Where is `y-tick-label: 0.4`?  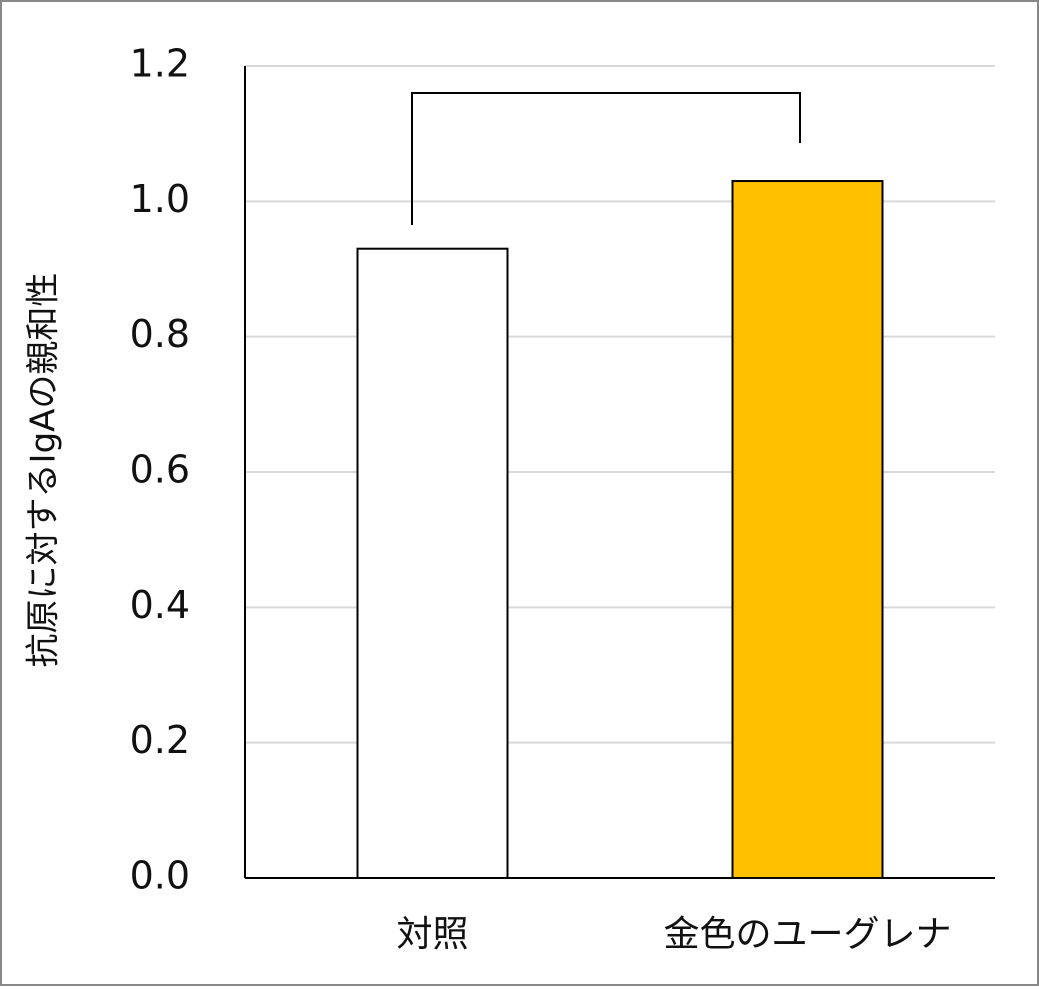 y-tick-label: 0.4 is located at coordinates (160, 605).